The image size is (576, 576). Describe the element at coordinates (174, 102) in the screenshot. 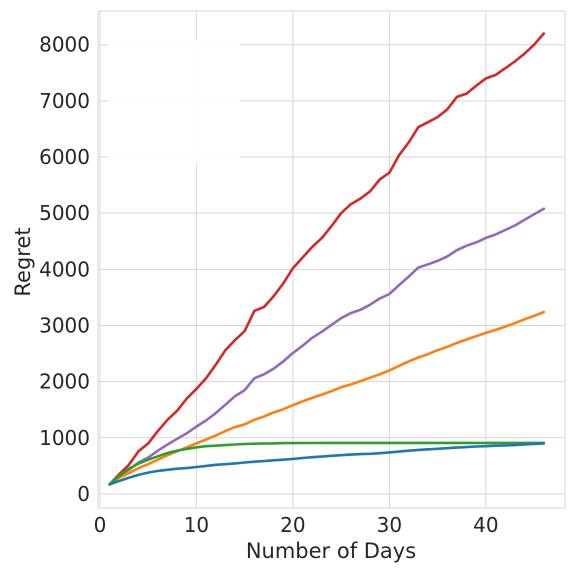

I see `legend-box` at that location.